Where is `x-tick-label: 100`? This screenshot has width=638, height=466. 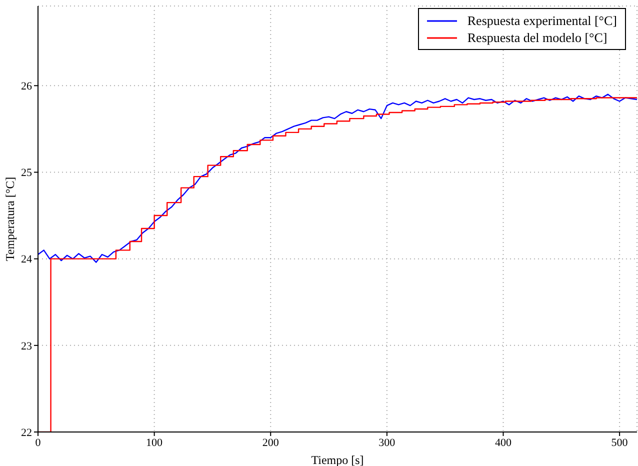
x-tick-label: 100 is located at coordinates (155, 442).